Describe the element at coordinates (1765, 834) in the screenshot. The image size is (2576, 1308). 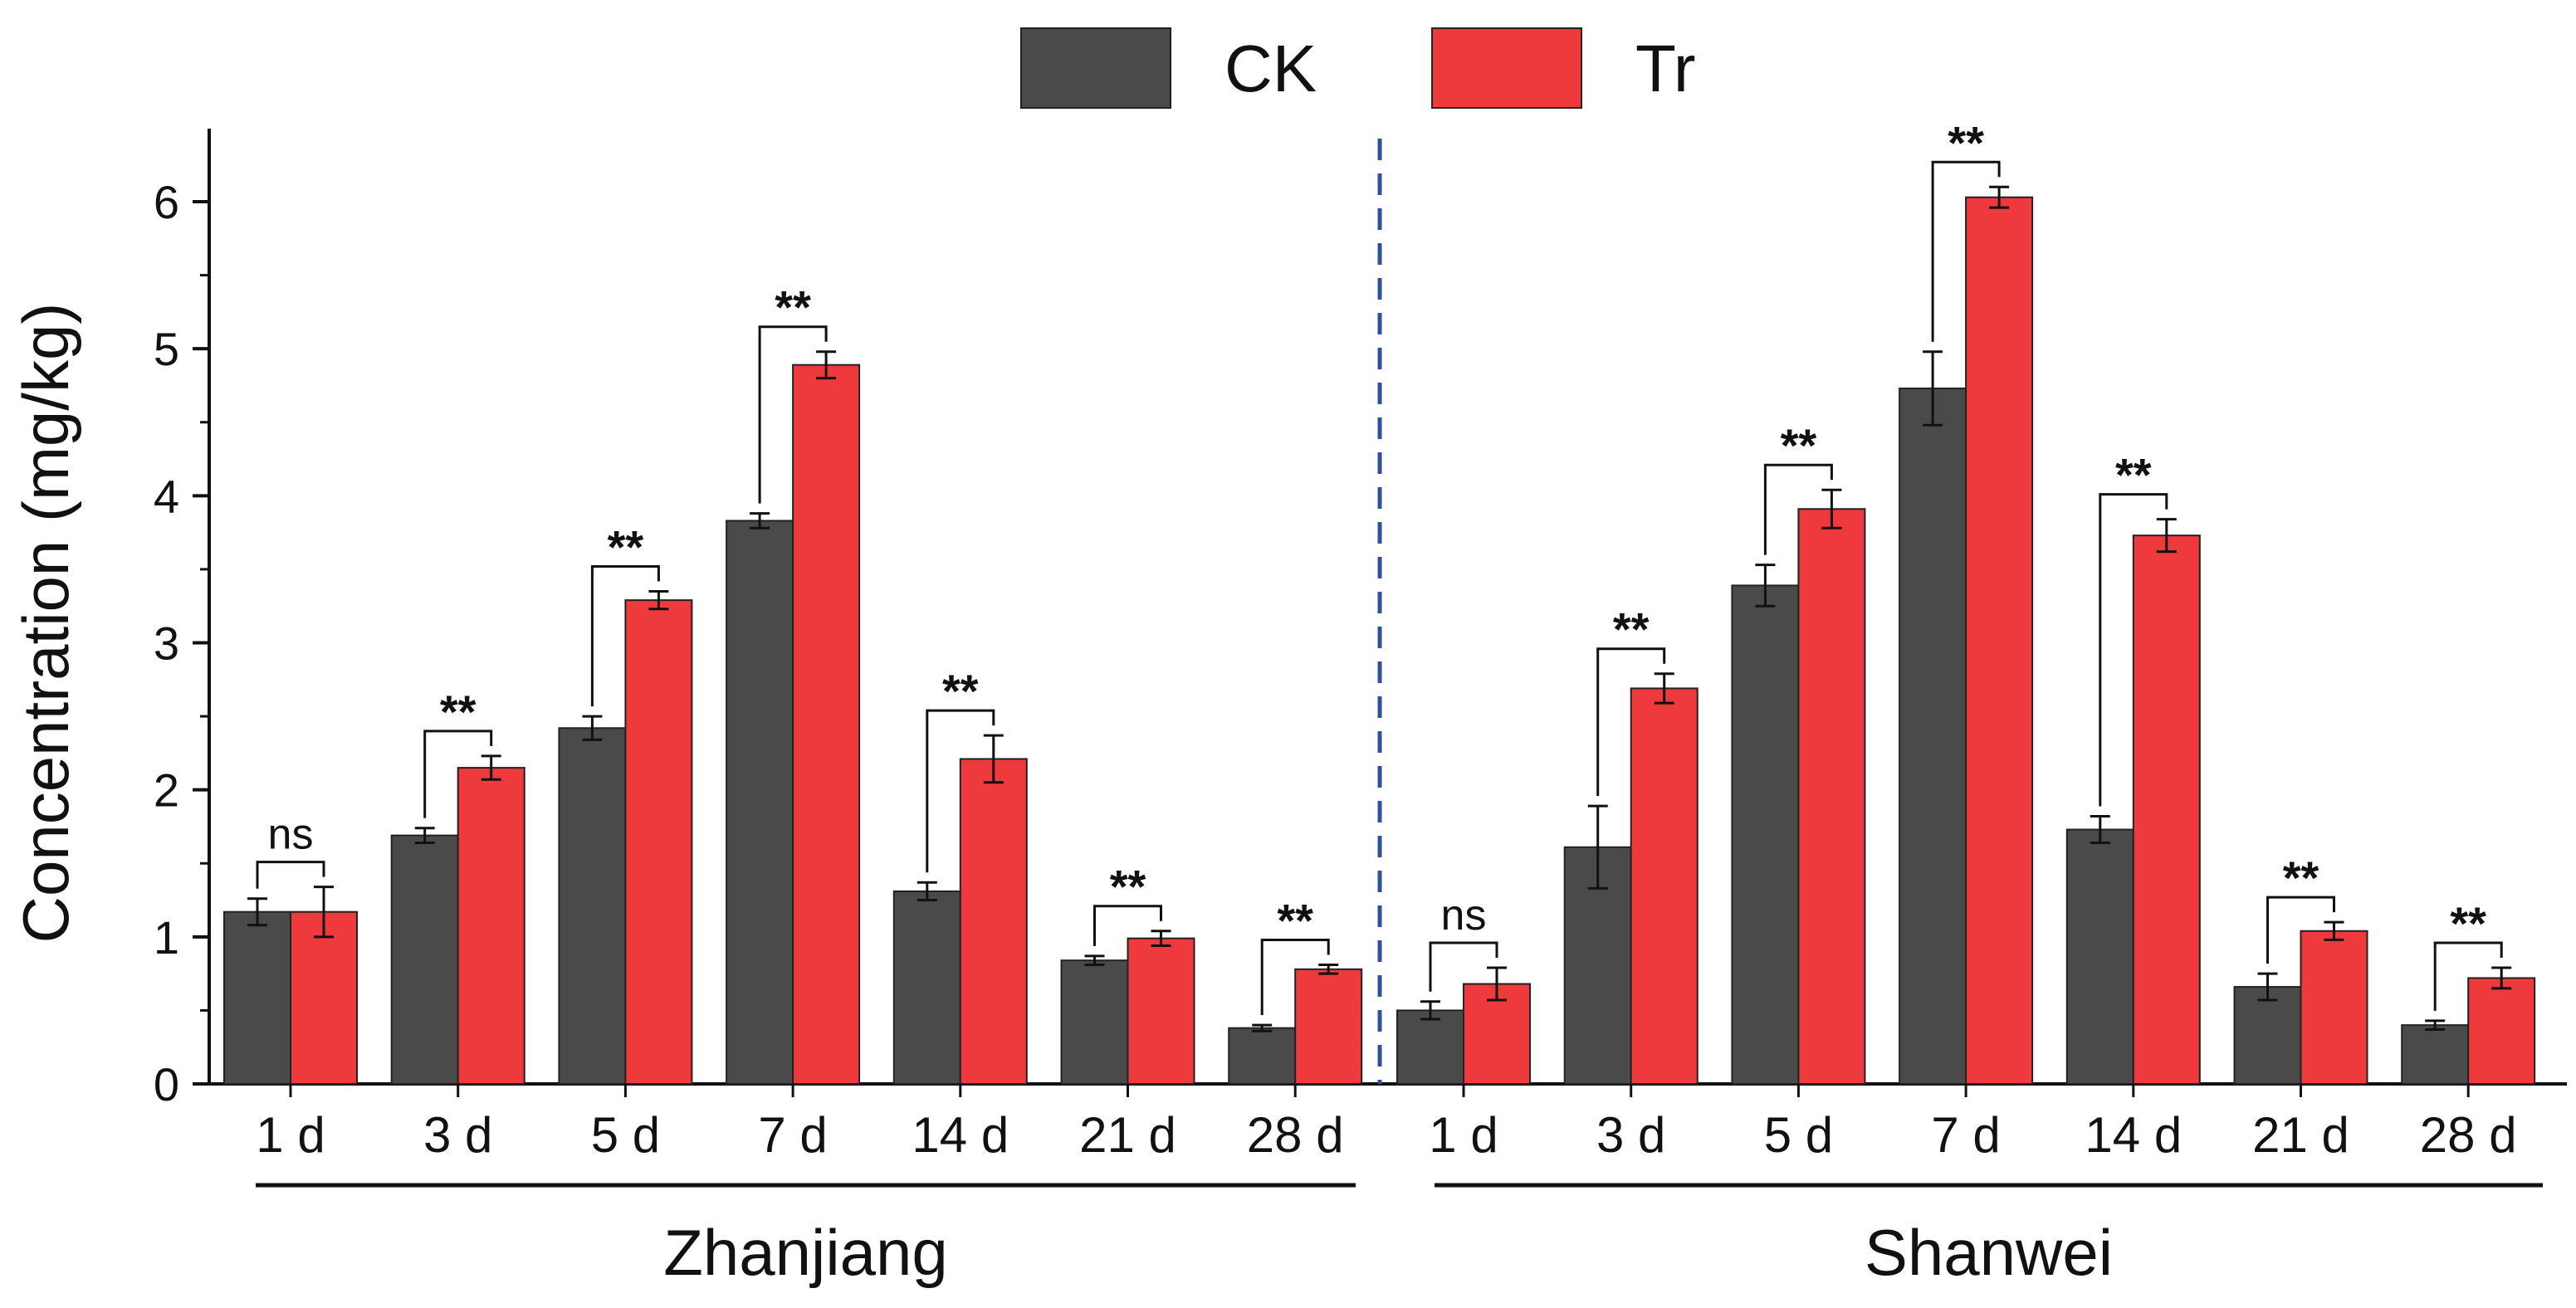
I see `bar-shanwei-ck-5d` at that location.